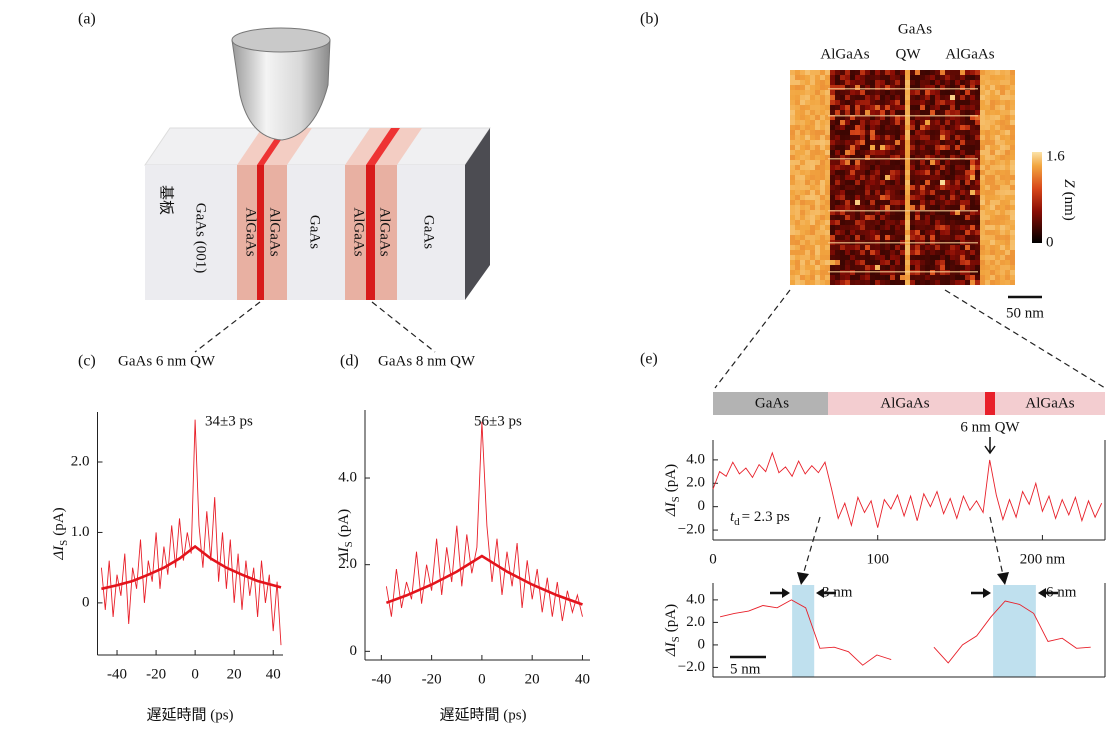 The height and width of the screenshot is (732, 1112). What do you see at coordinates (1069, 200) in the screenshot?
I see `colorbar-title: Z(nm)` at bounding box center [1069, 200].